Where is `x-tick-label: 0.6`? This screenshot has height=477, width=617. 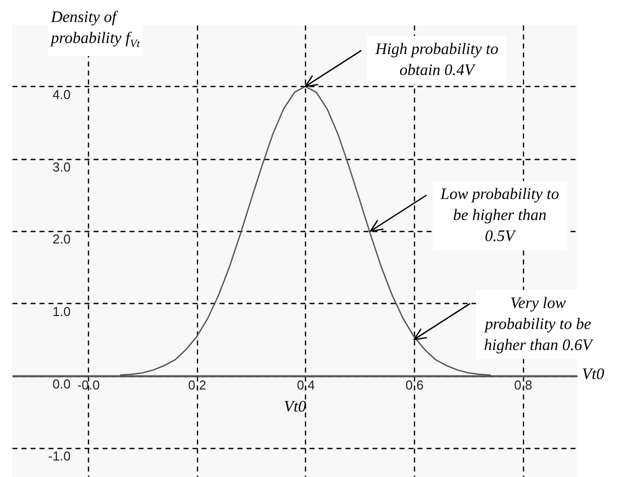 x-tick-label: 0.6 is located at coordinates (414, 384).